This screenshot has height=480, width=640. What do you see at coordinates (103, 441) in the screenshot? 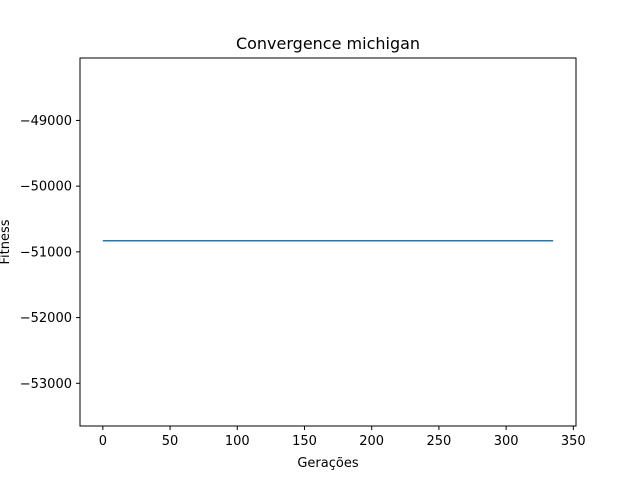
I see `x-tick-label: 0` at bounding box center [103, 441].